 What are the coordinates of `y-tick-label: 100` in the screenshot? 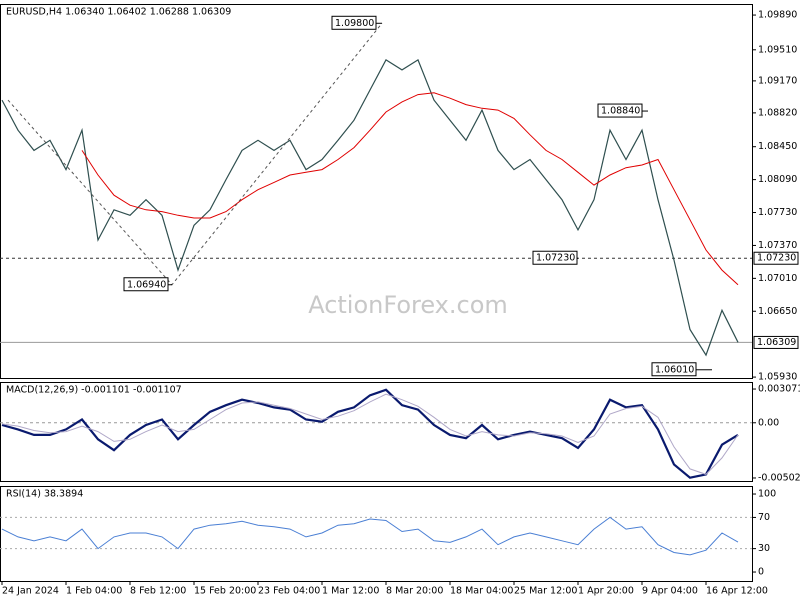 It's located at (767, 494).